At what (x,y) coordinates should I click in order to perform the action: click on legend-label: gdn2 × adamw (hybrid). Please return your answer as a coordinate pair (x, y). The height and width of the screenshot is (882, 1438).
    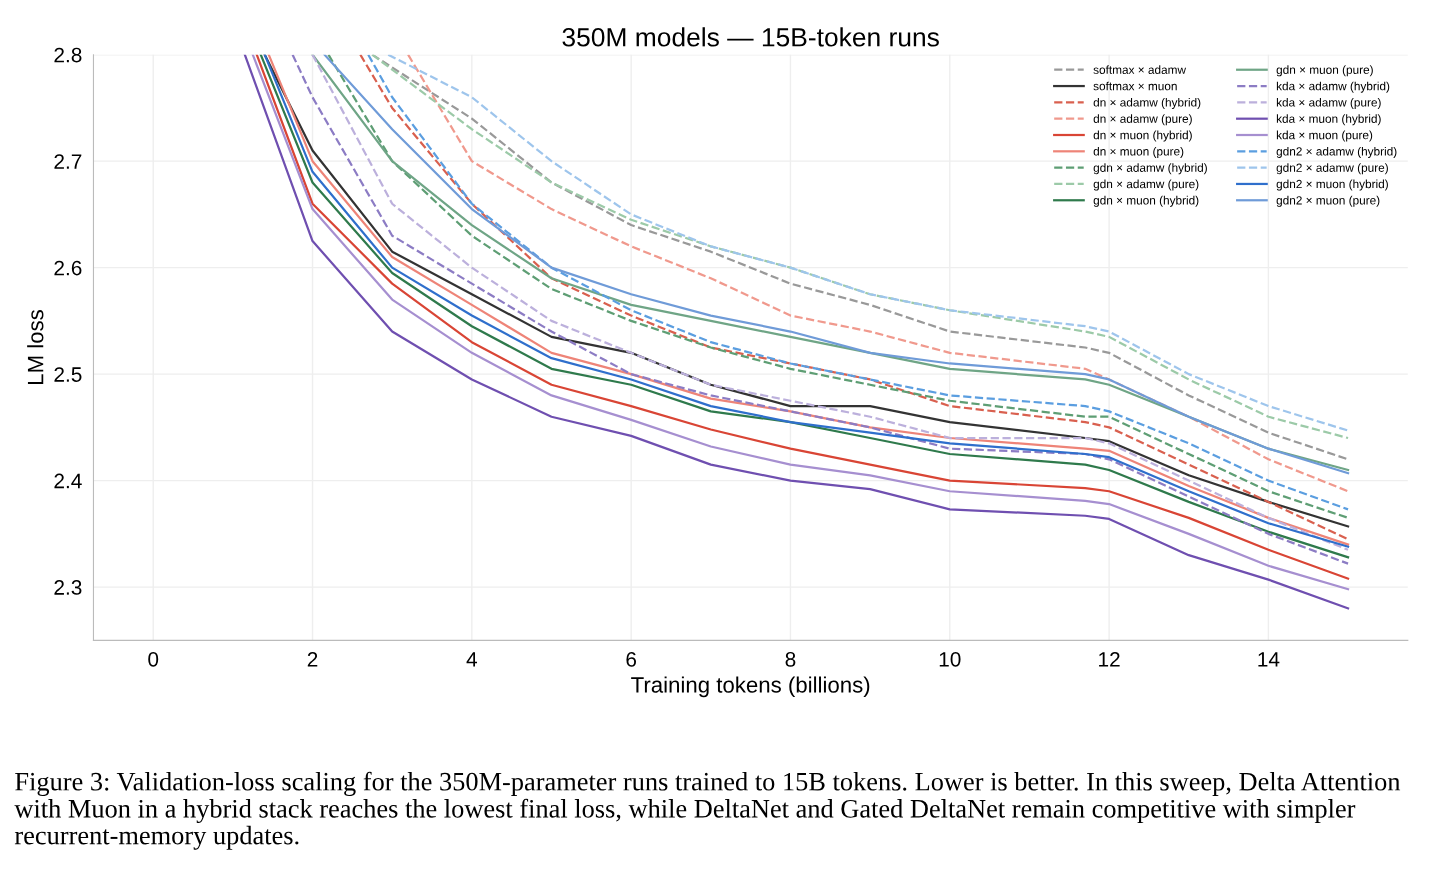
    Looking at the image, I should click on (1336, 152).